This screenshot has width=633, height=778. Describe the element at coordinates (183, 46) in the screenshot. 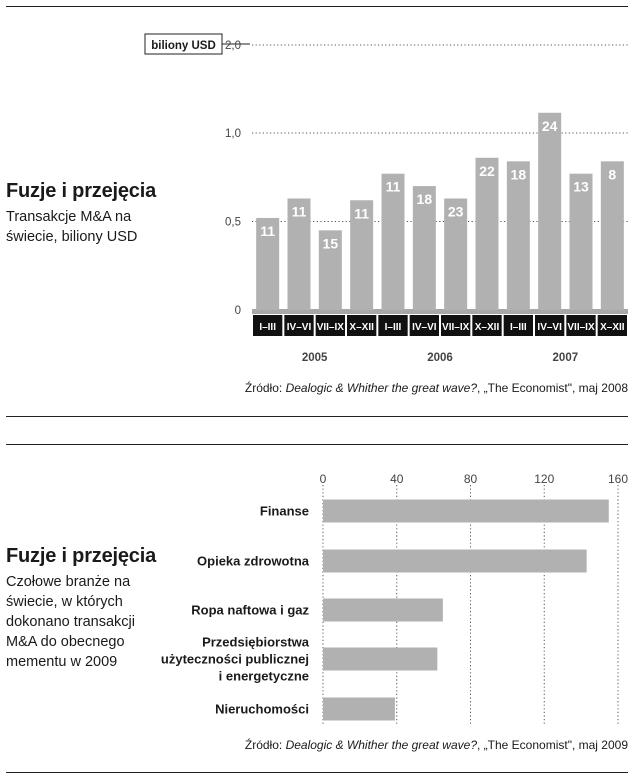

I see `unit-label: biliony USD` at that location.